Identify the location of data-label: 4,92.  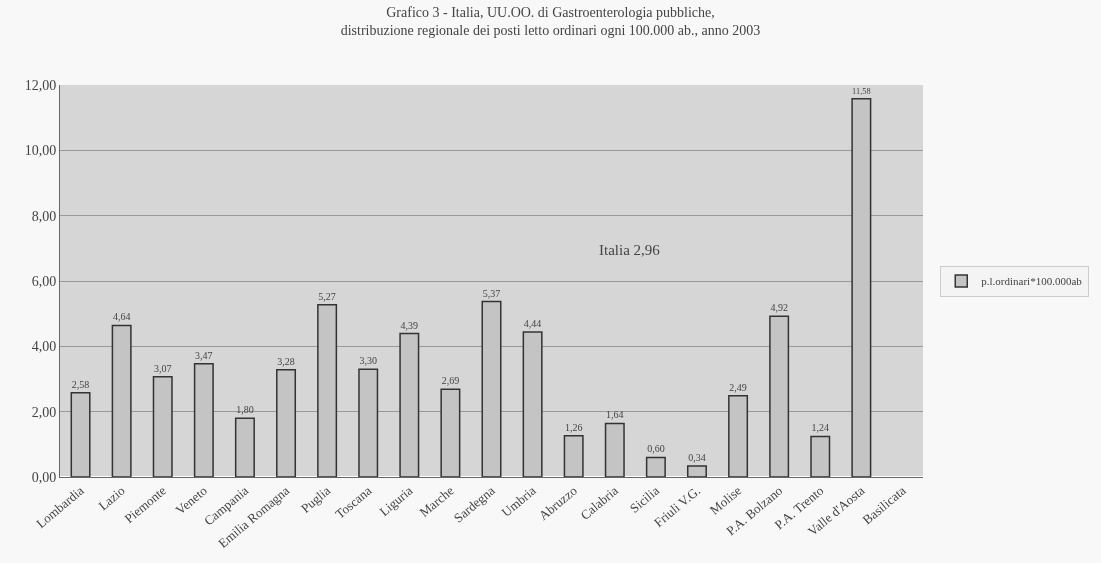
(779, 308).